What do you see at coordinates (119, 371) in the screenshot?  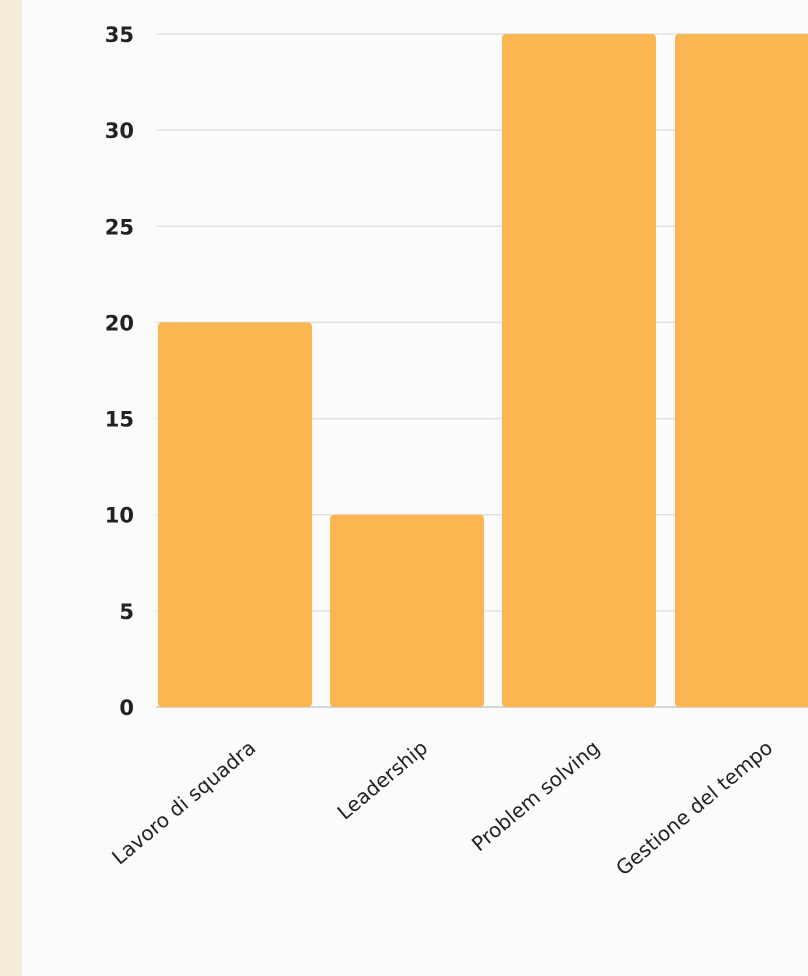 I see `y-axis-tick-labels: 0 5 10 15 20 25 30 35` at bounding box center [119, 371].